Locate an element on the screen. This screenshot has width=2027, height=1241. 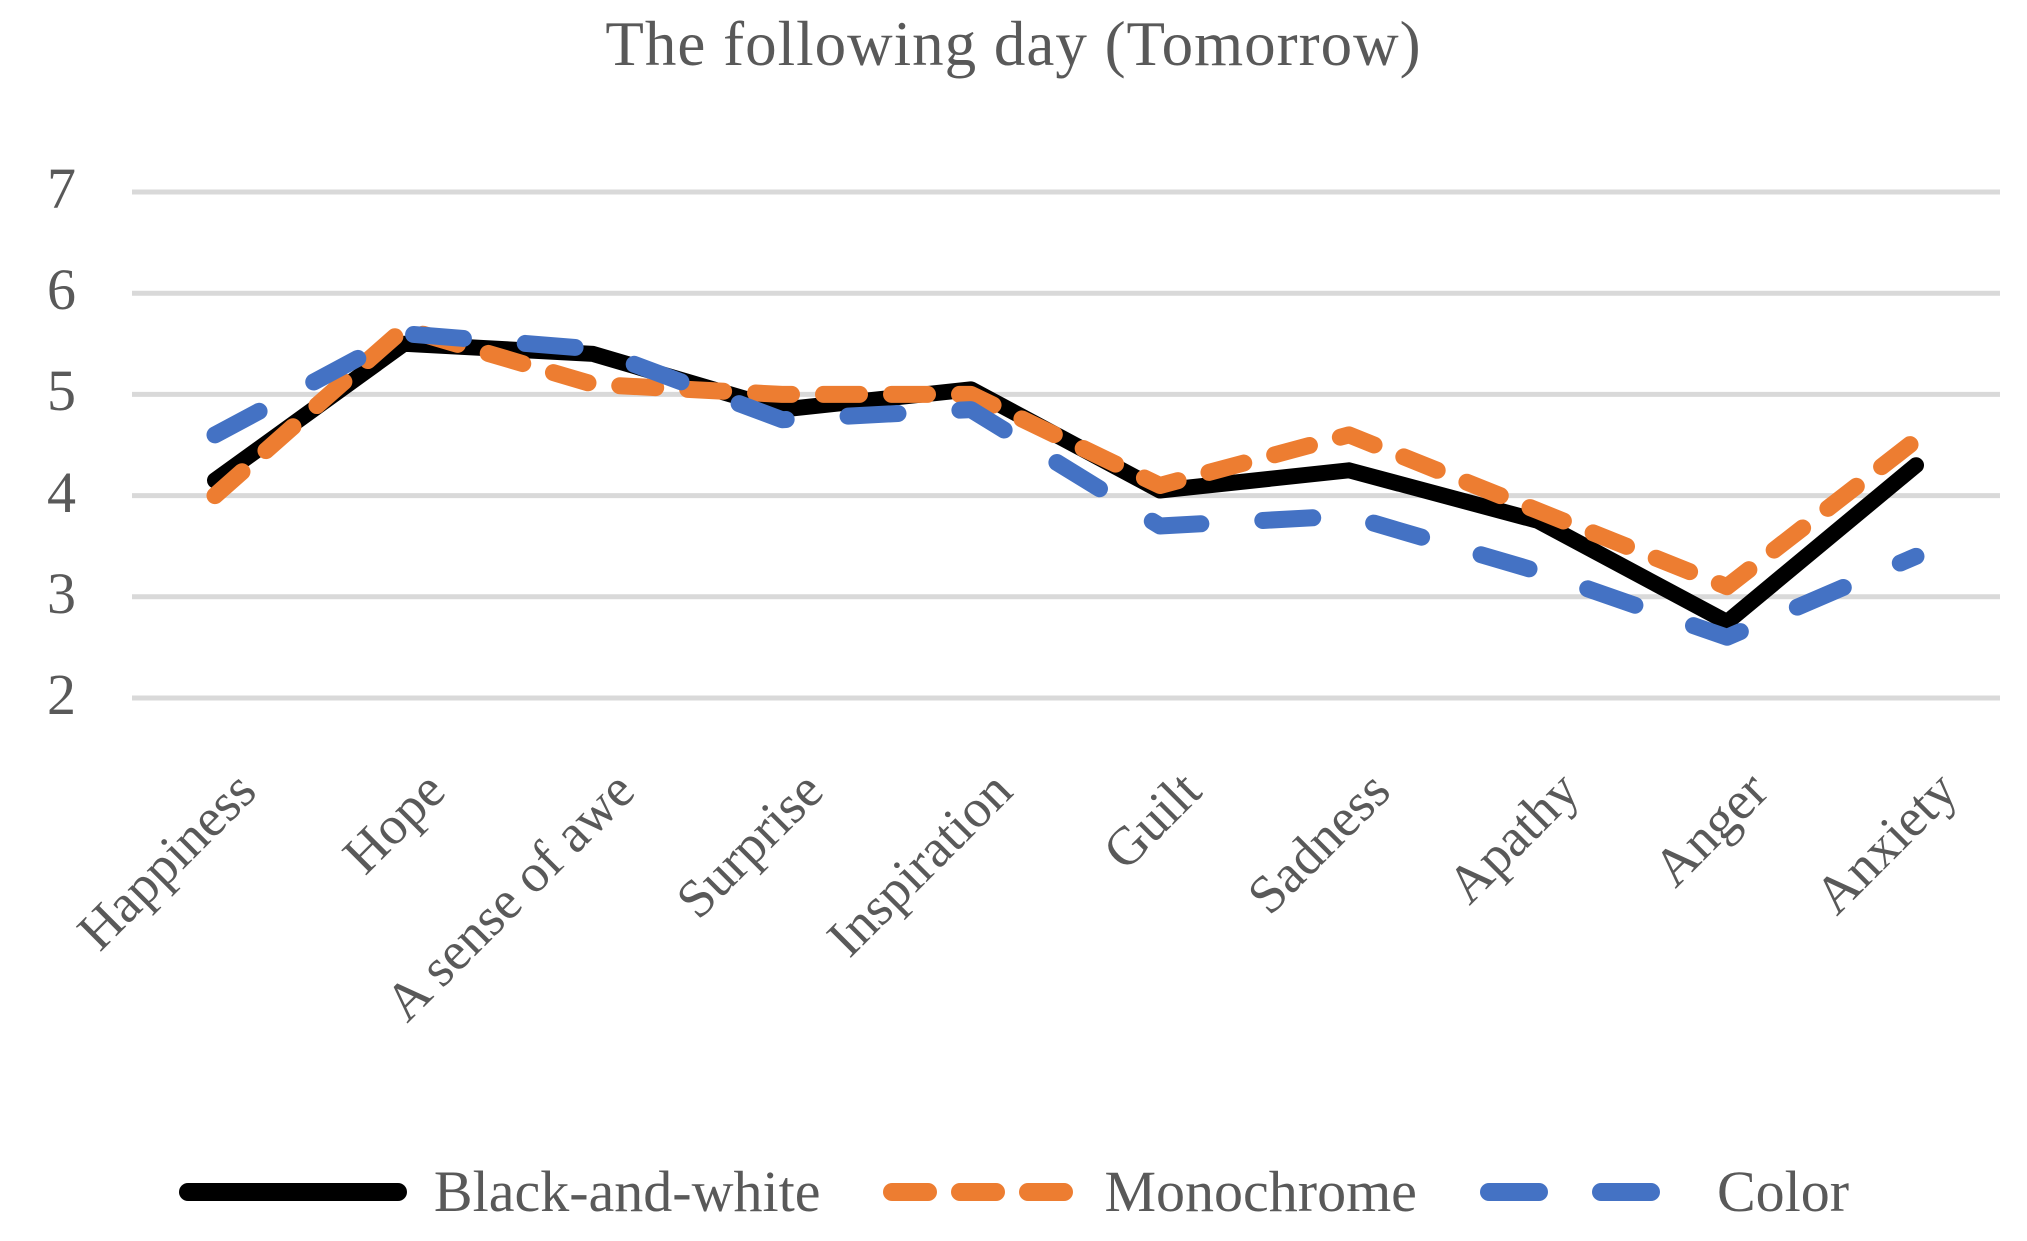
legend-label-black-and-white: Black-and-white is located at coordinates (627, 1191).